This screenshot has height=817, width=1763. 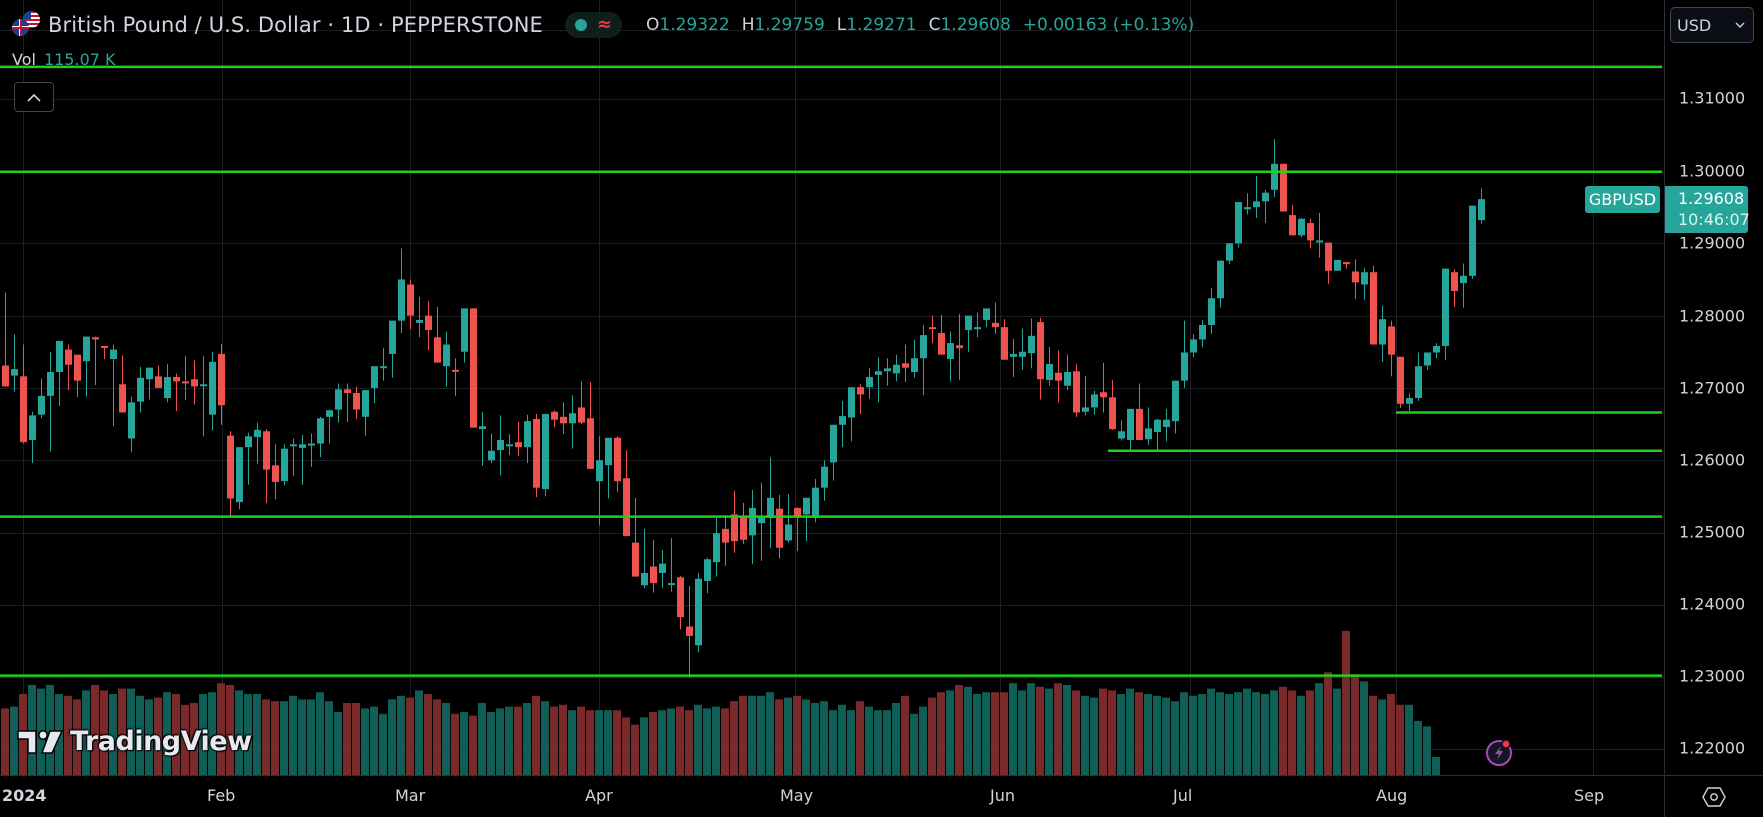 I want to click on currency-selector: USD, so click(x=1712, y=25).